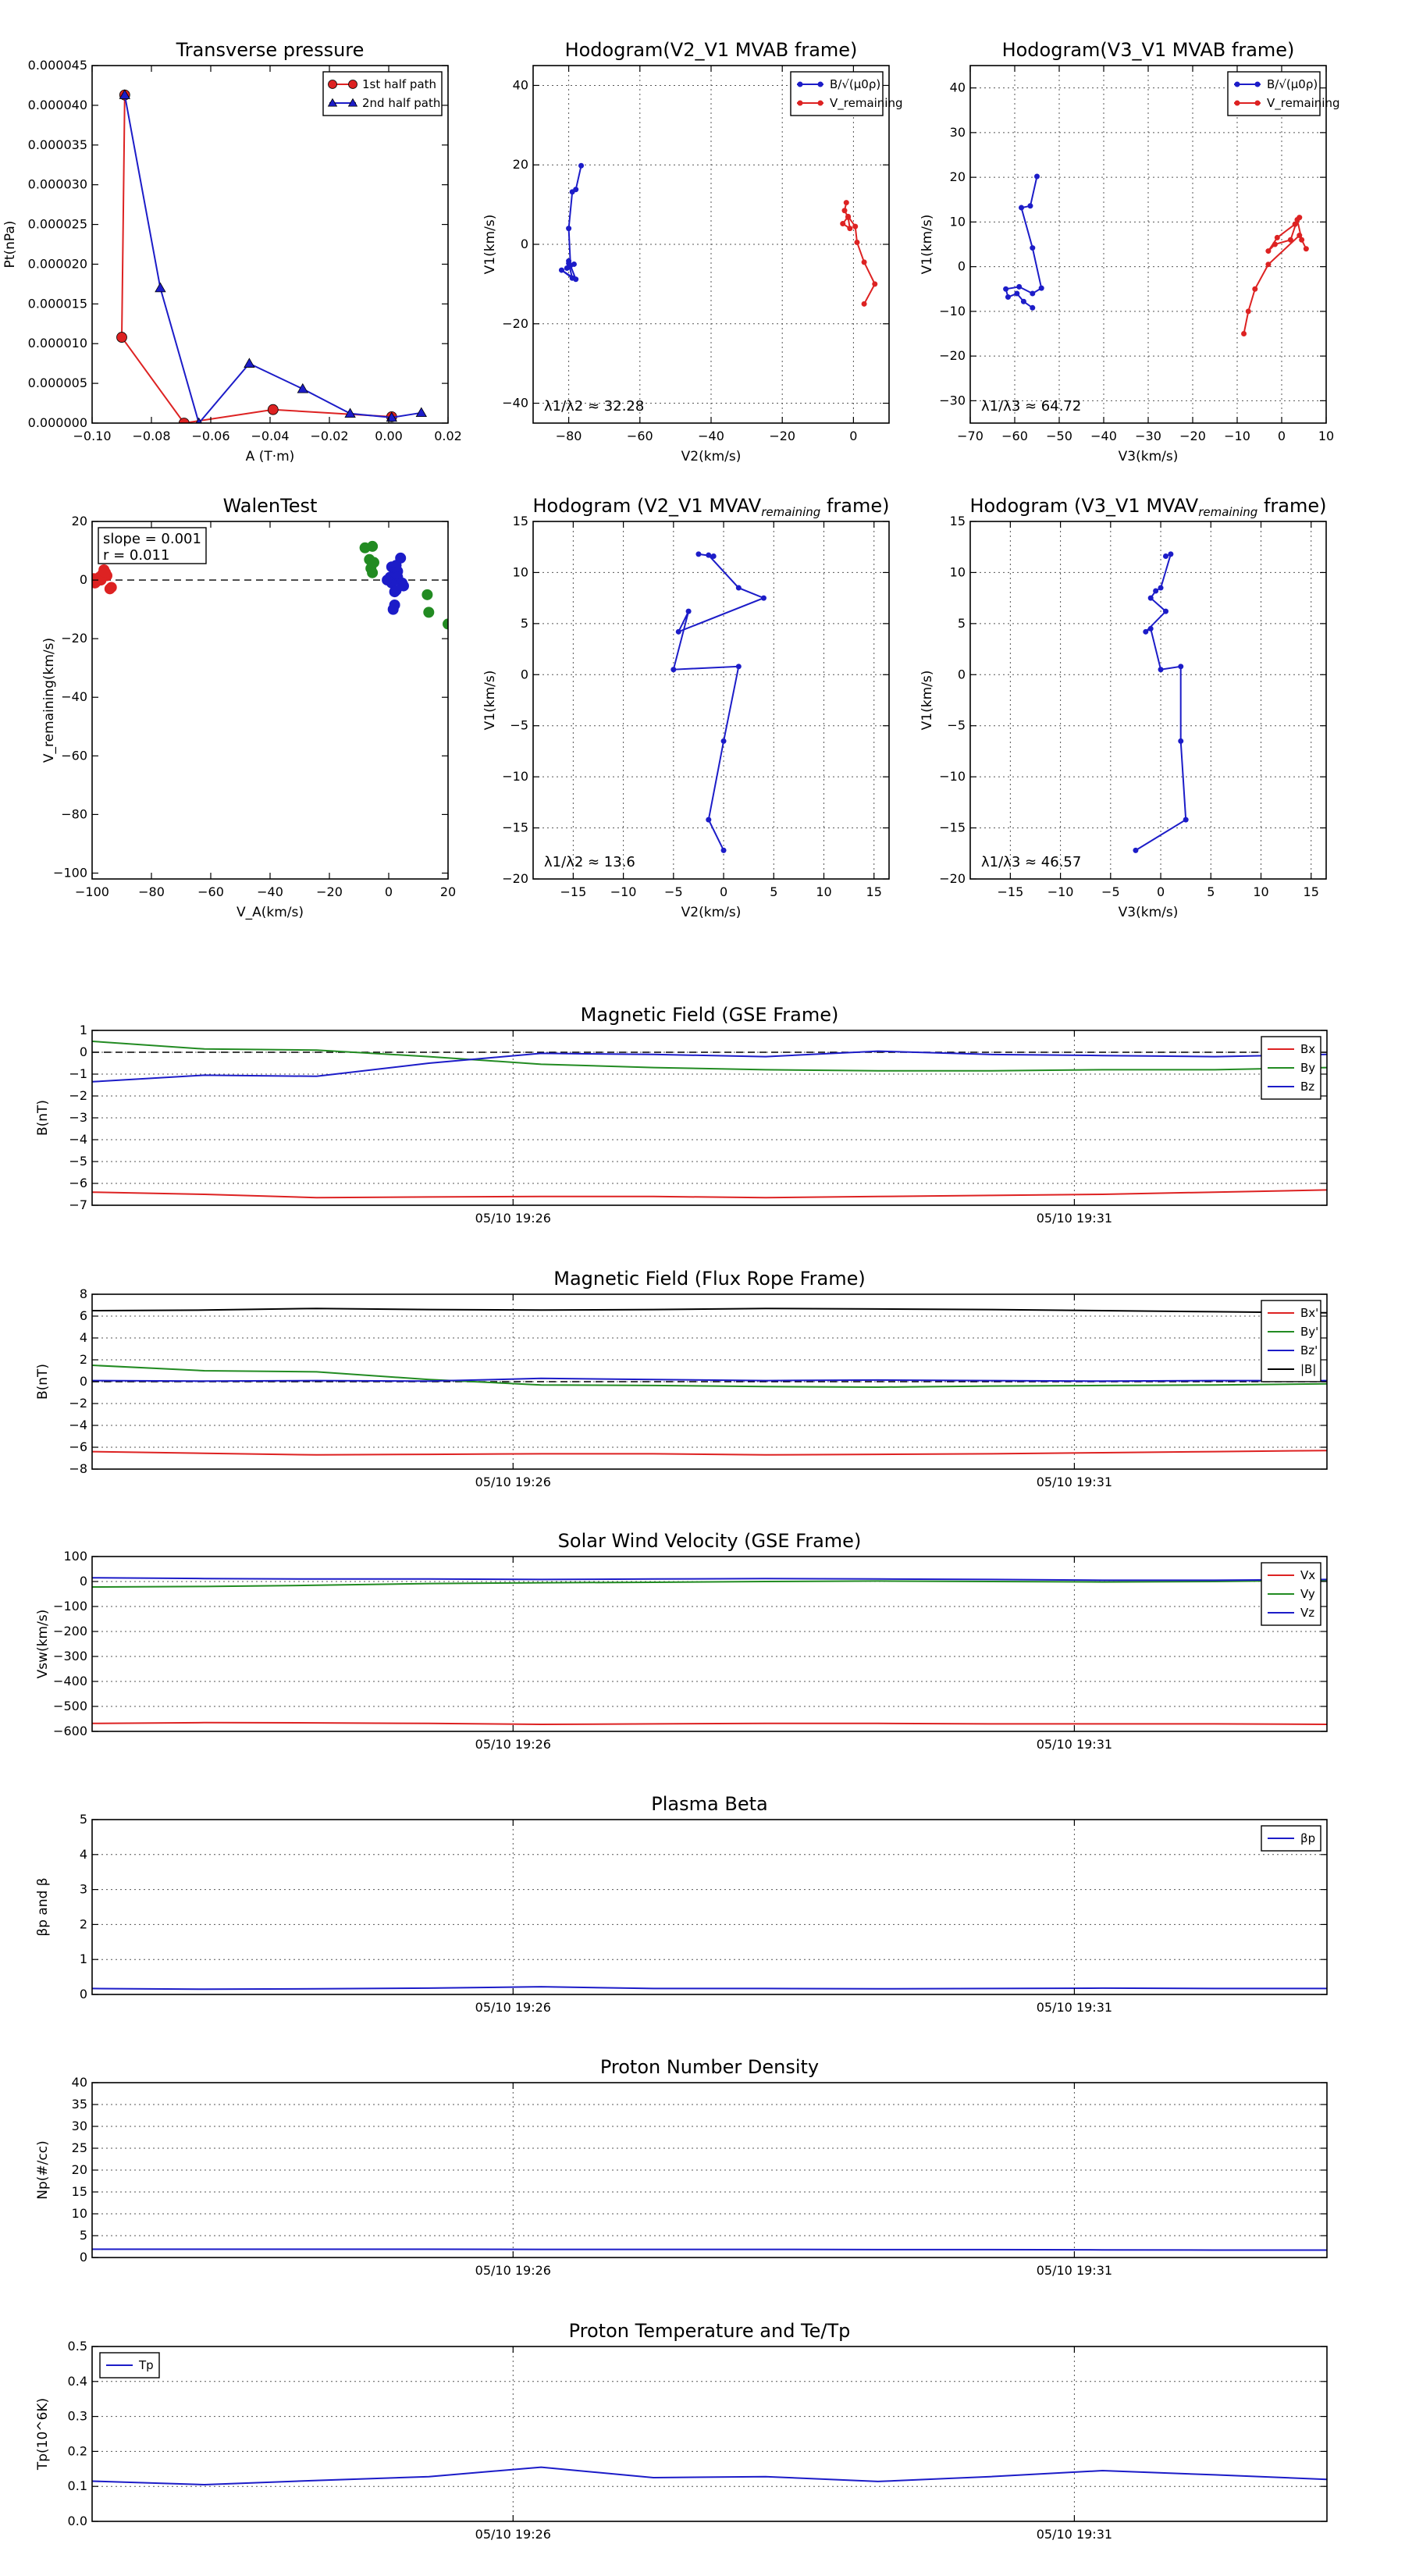 This screenshot has height=2576, width=1405. I want to click on y-tick-label: −40, so click(515, 404).